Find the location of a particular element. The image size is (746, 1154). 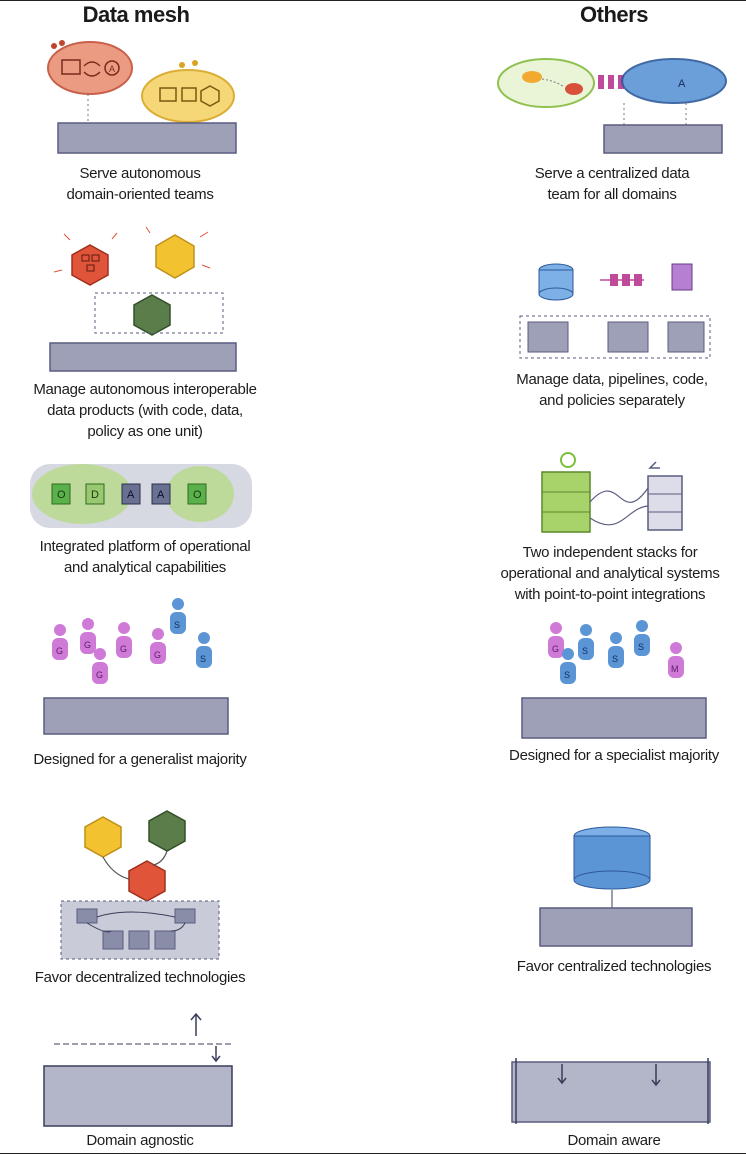

illustration-centralized-tech is located at coordinates (618, 886).